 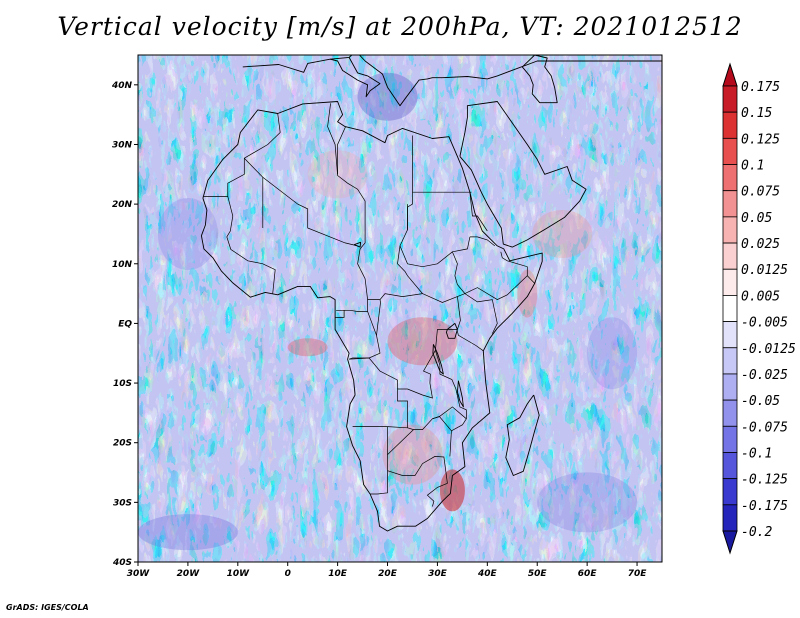 What do you see at coordinates (756, 532) in the screenshot?
I see `colorbar-label: -0.2` at bounding box center [756, 532].